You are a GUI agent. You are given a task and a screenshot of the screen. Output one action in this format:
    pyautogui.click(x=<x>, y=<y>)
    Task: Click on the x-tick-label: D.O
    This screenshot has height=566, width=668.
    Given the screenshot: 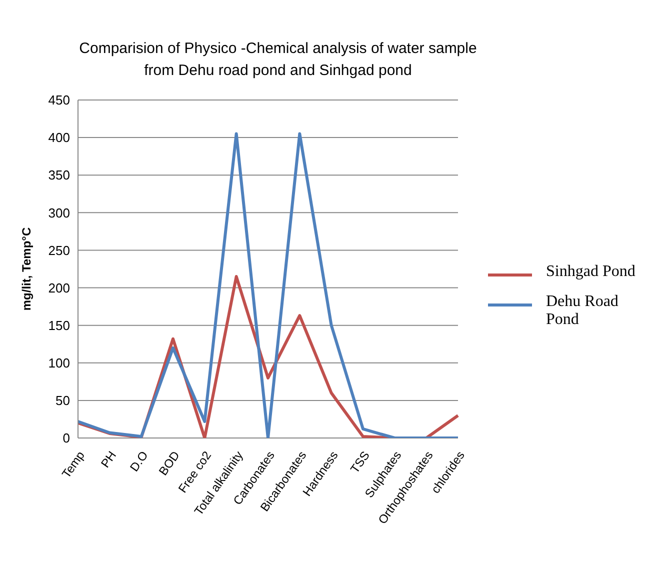 What is the action you would take?
    pyautogui.click(x=139, y=461)
    